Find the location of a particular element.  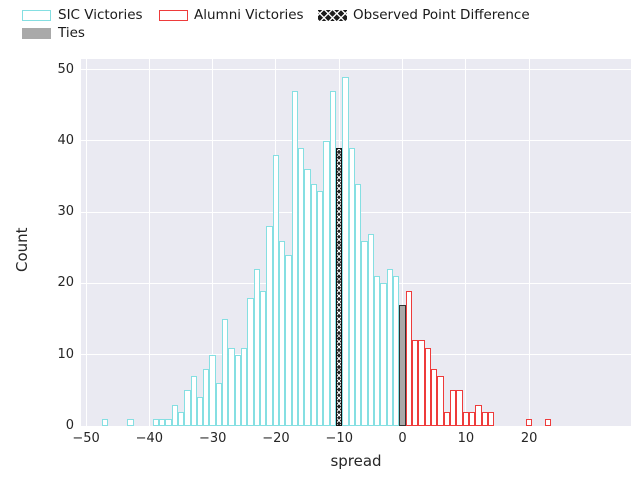

x-tick-label: 20 is located at coordinates (529, 438).